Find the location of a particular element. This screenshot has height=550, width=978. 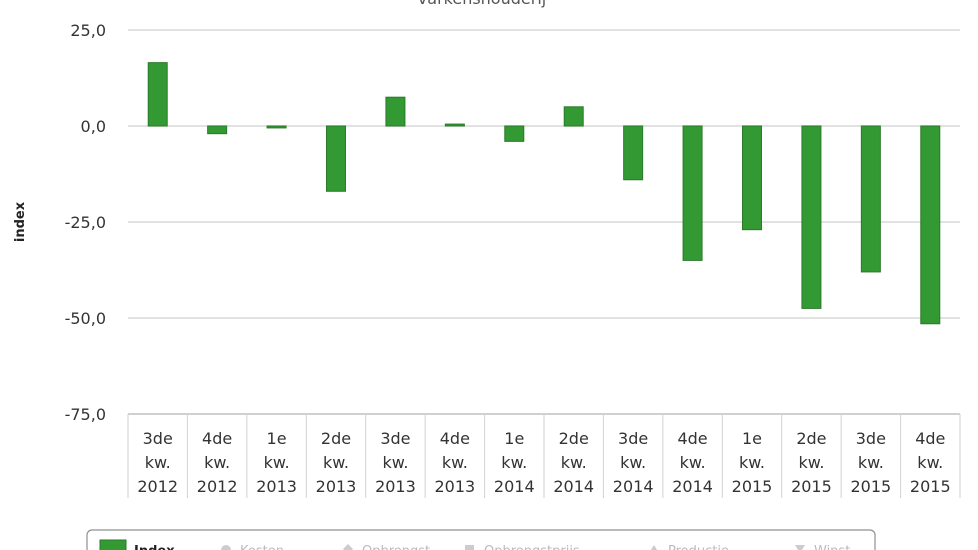

legend-label: Index is located at coordinates (154, 547).